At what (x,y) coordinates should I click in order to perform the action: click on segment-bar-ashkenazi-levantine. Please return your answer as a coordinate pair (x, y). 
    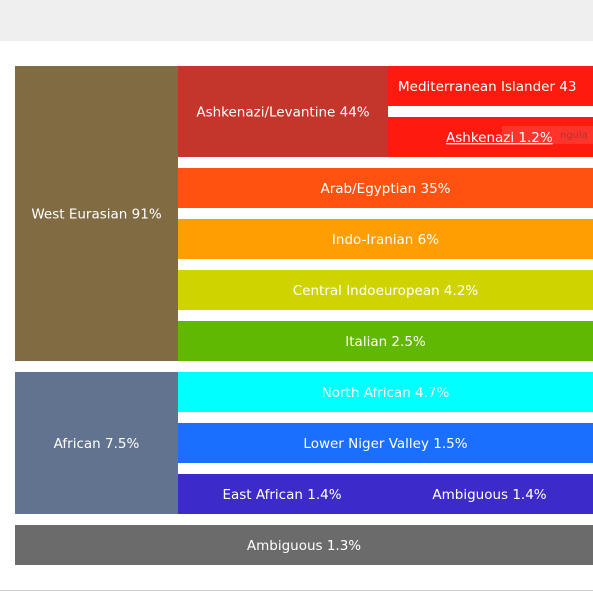
    Looking at the image, I should click on (283, 111).